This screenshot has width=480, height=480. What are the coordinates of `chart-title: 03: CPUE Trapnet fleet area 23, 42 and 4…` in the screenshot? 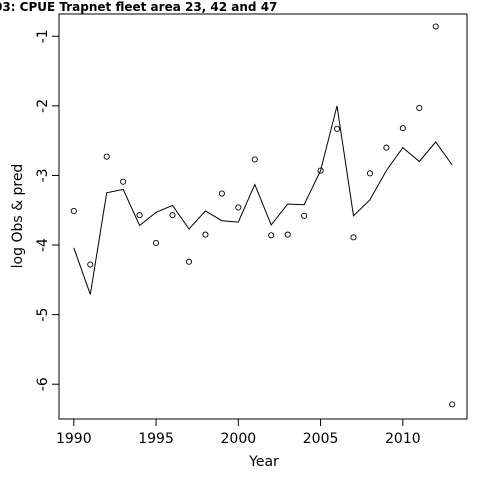 It's located at (138, 7).